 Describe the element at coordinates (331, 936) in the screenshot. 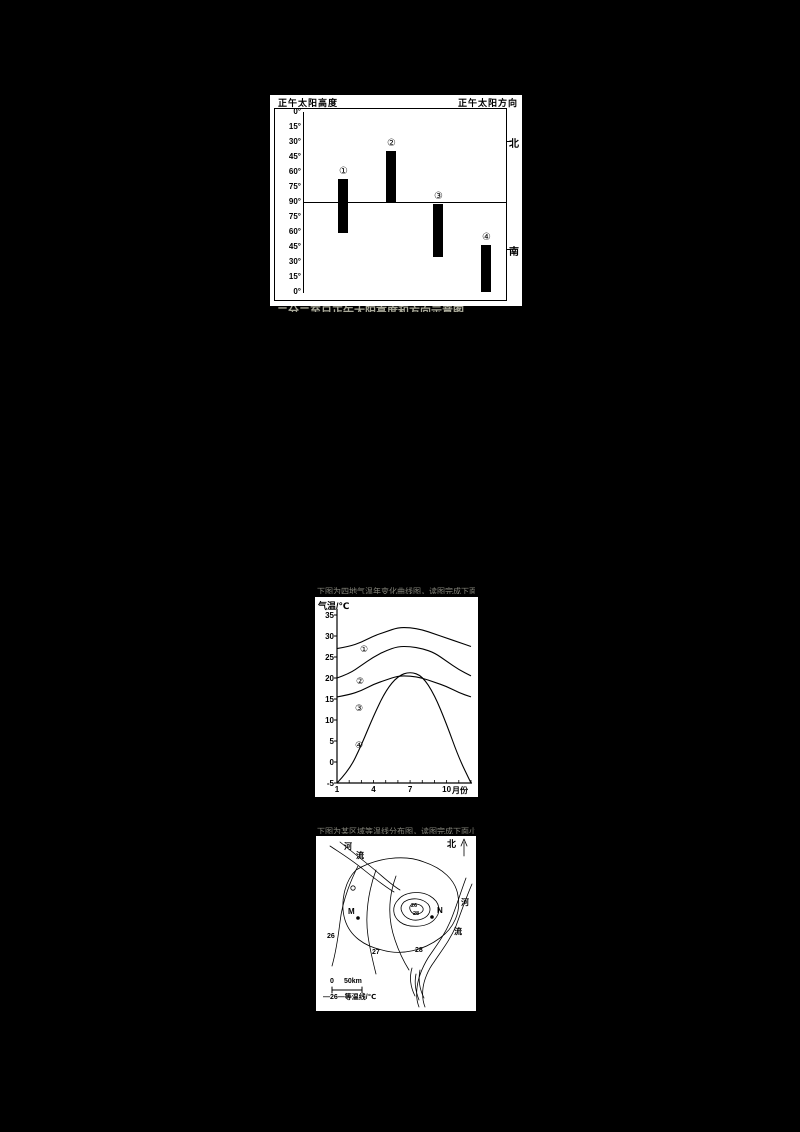

I see `isotherm-26-label: 26` at that location.